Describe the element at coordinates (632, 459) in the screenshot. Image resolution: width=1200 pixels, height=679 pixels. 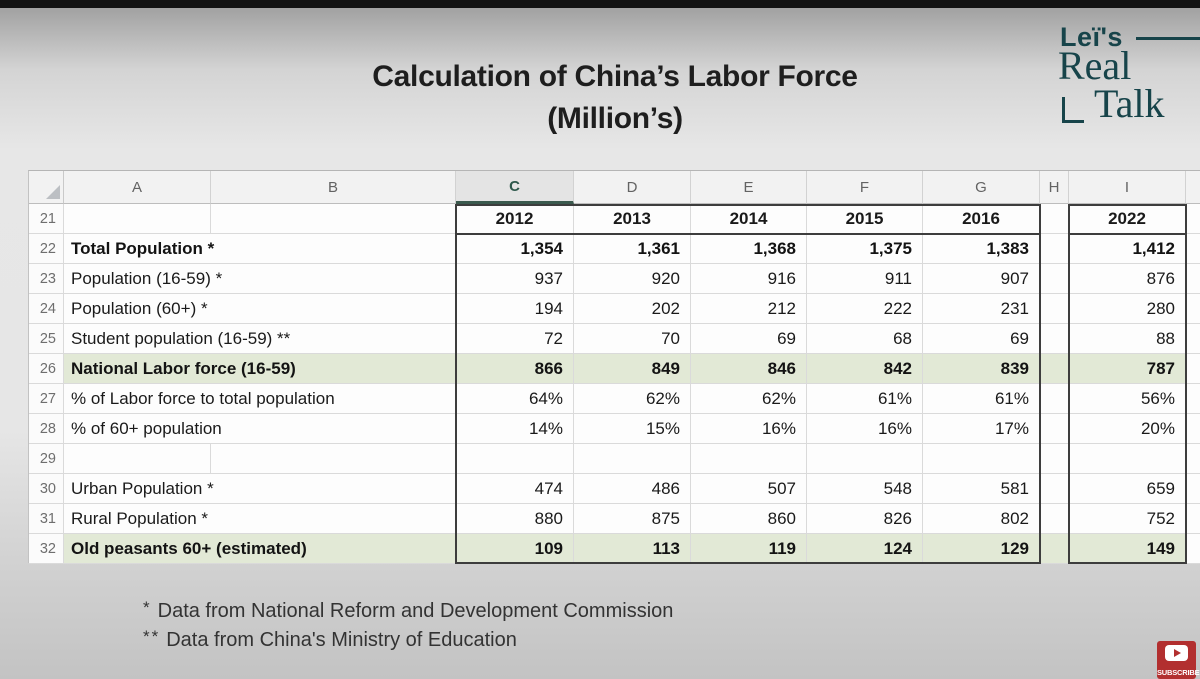
I see `cell-D29` at that location.